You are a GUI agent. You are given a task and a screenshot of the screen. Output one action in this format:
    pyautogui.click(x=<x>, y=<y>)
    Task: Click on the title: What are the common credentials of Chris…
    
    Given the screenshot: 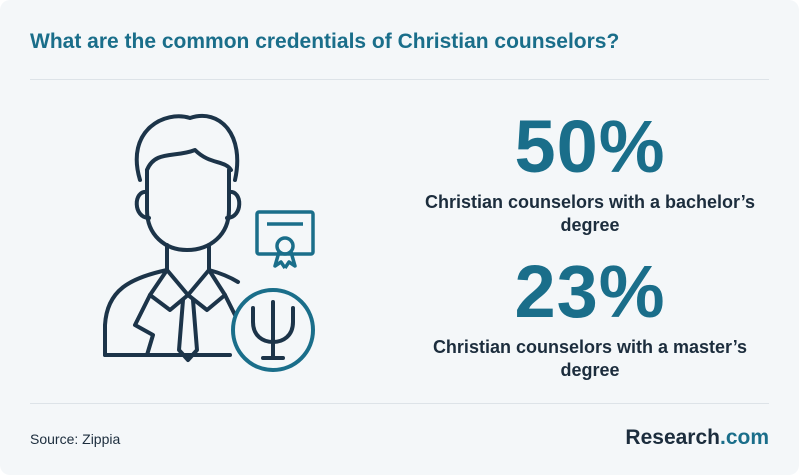 What is the action you would take?
    pyautogui.click(x=325, y=41)
    